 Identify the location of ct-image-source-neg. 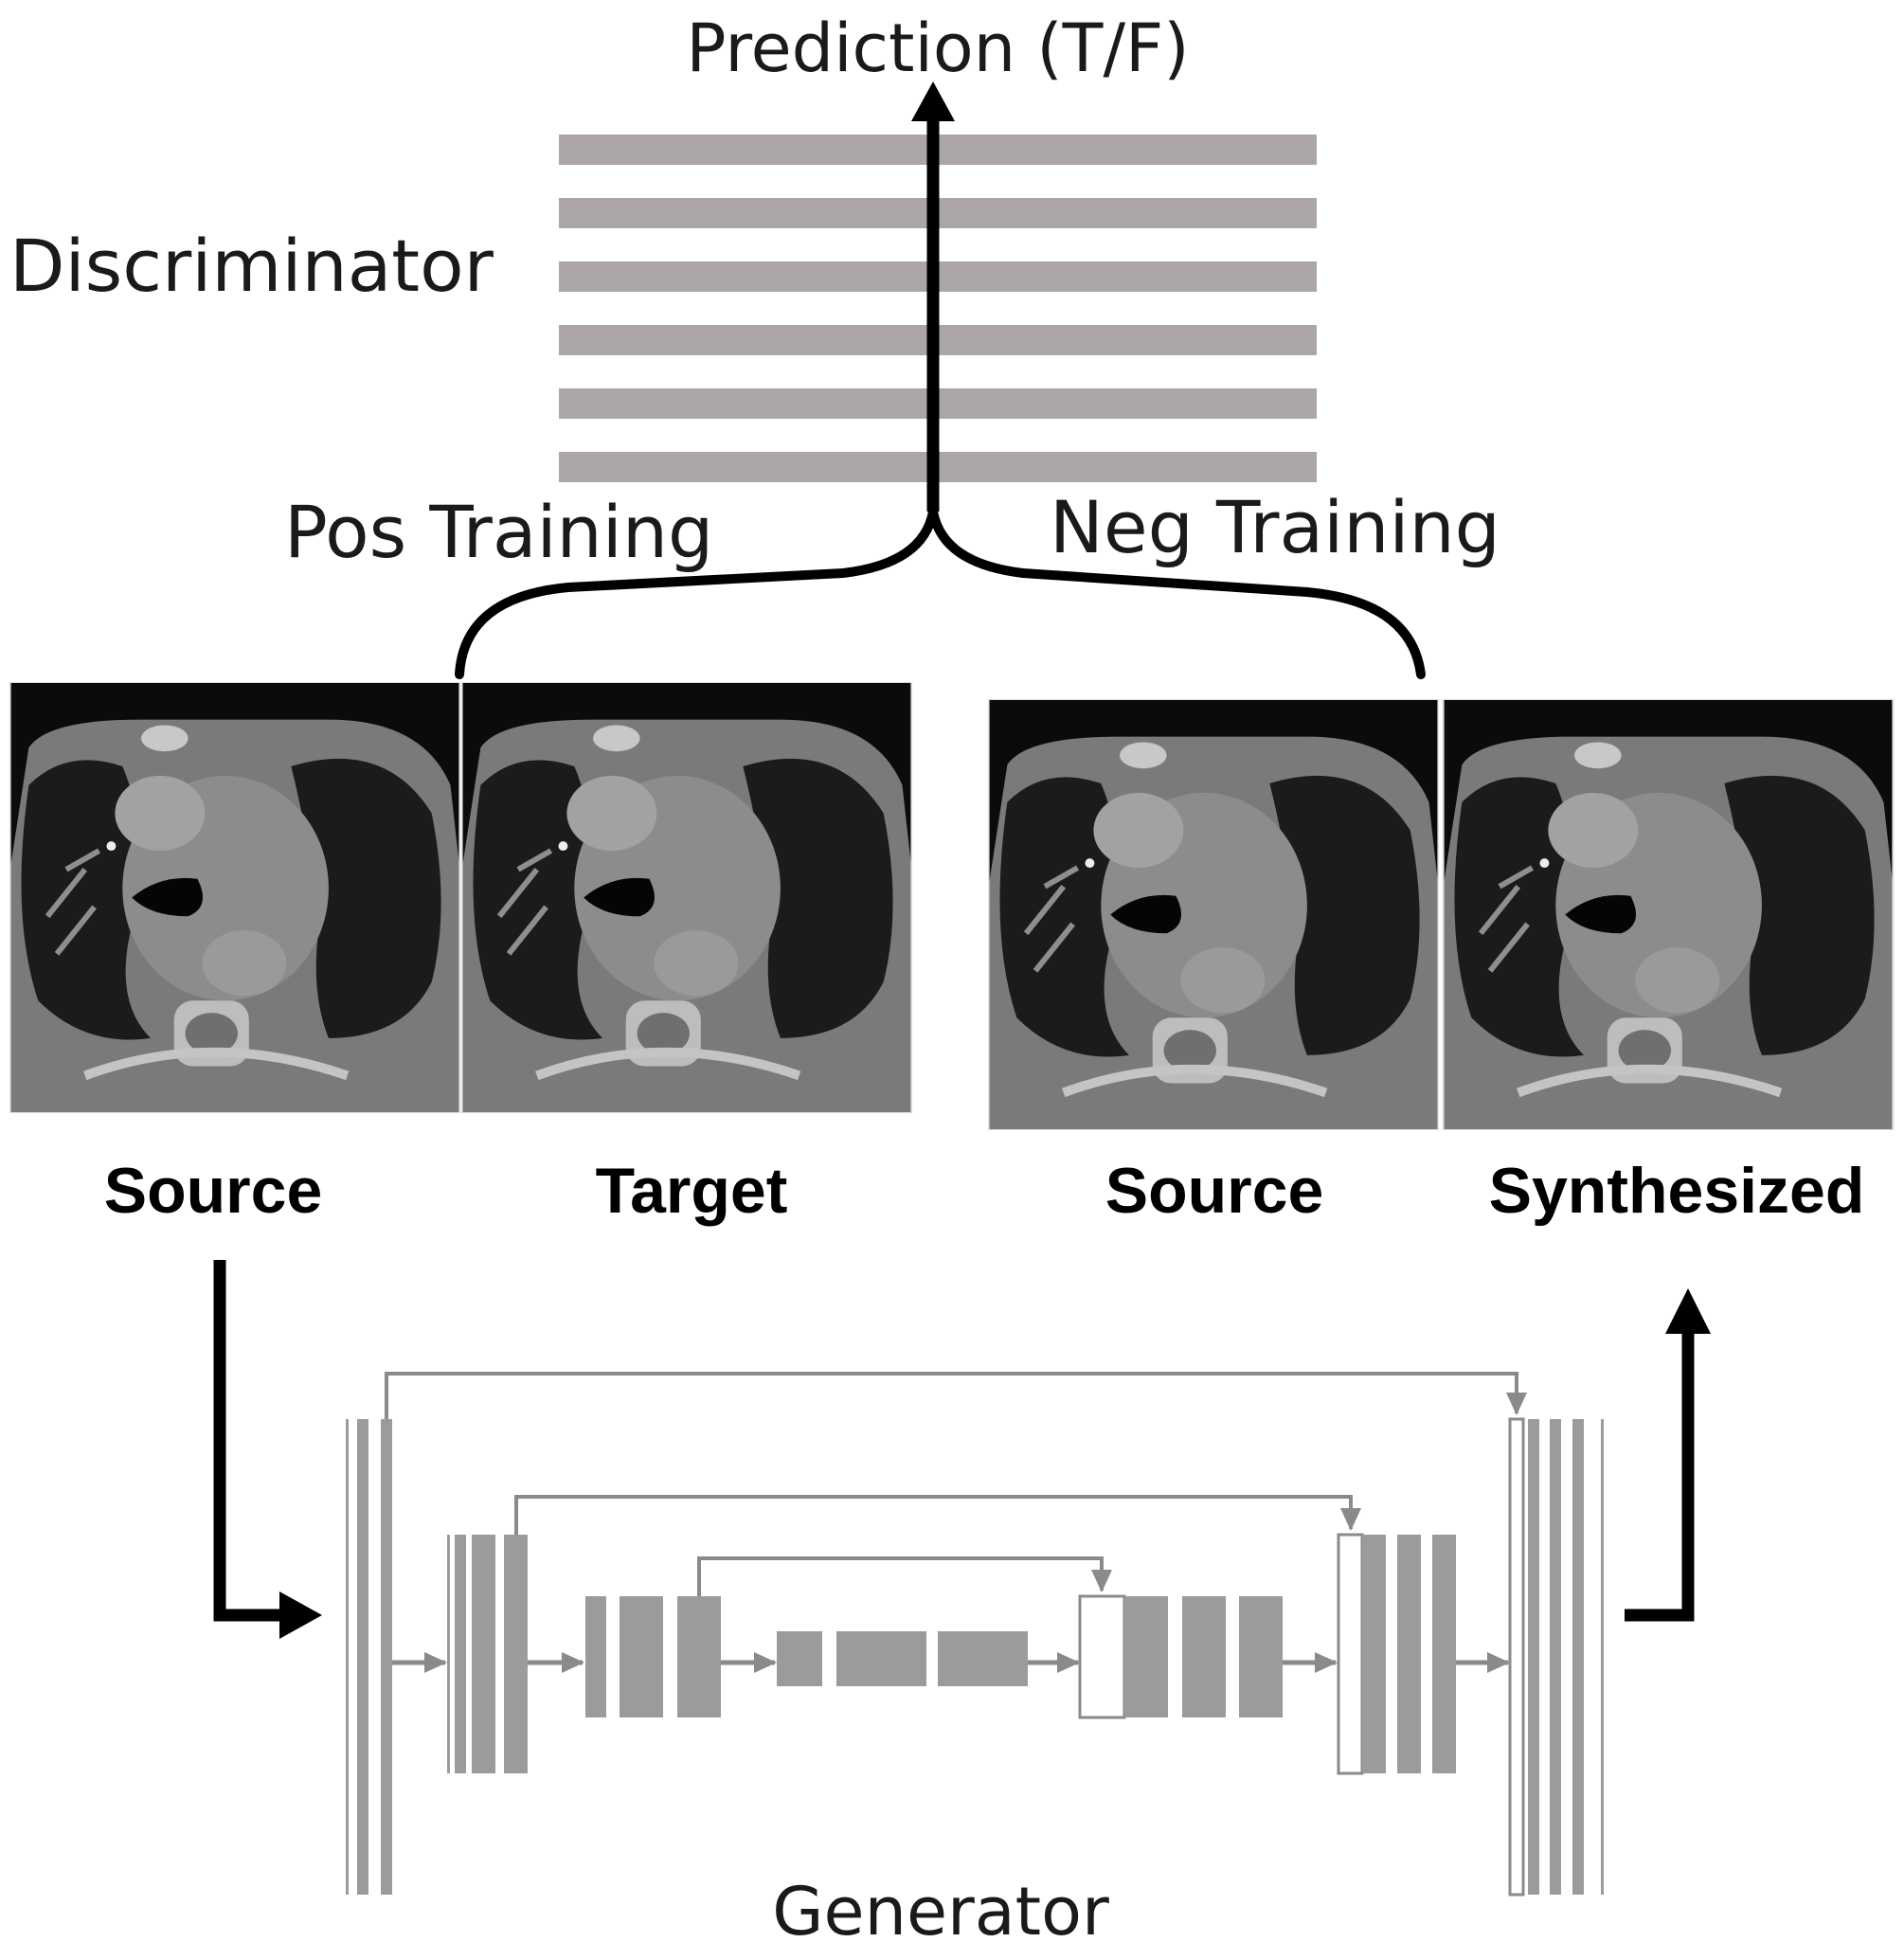
(1214, 914).